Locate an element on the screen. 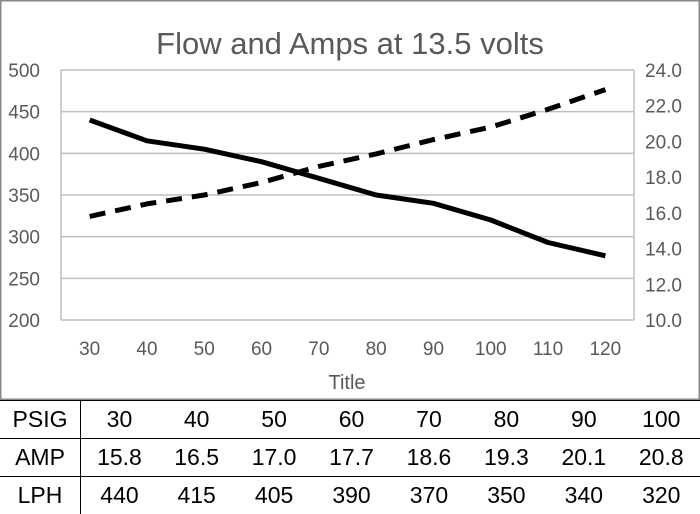 Image resolution: width=700 pixels, height=514 pixels. x-tick-label: 90 is located at coordinates (433, 349).